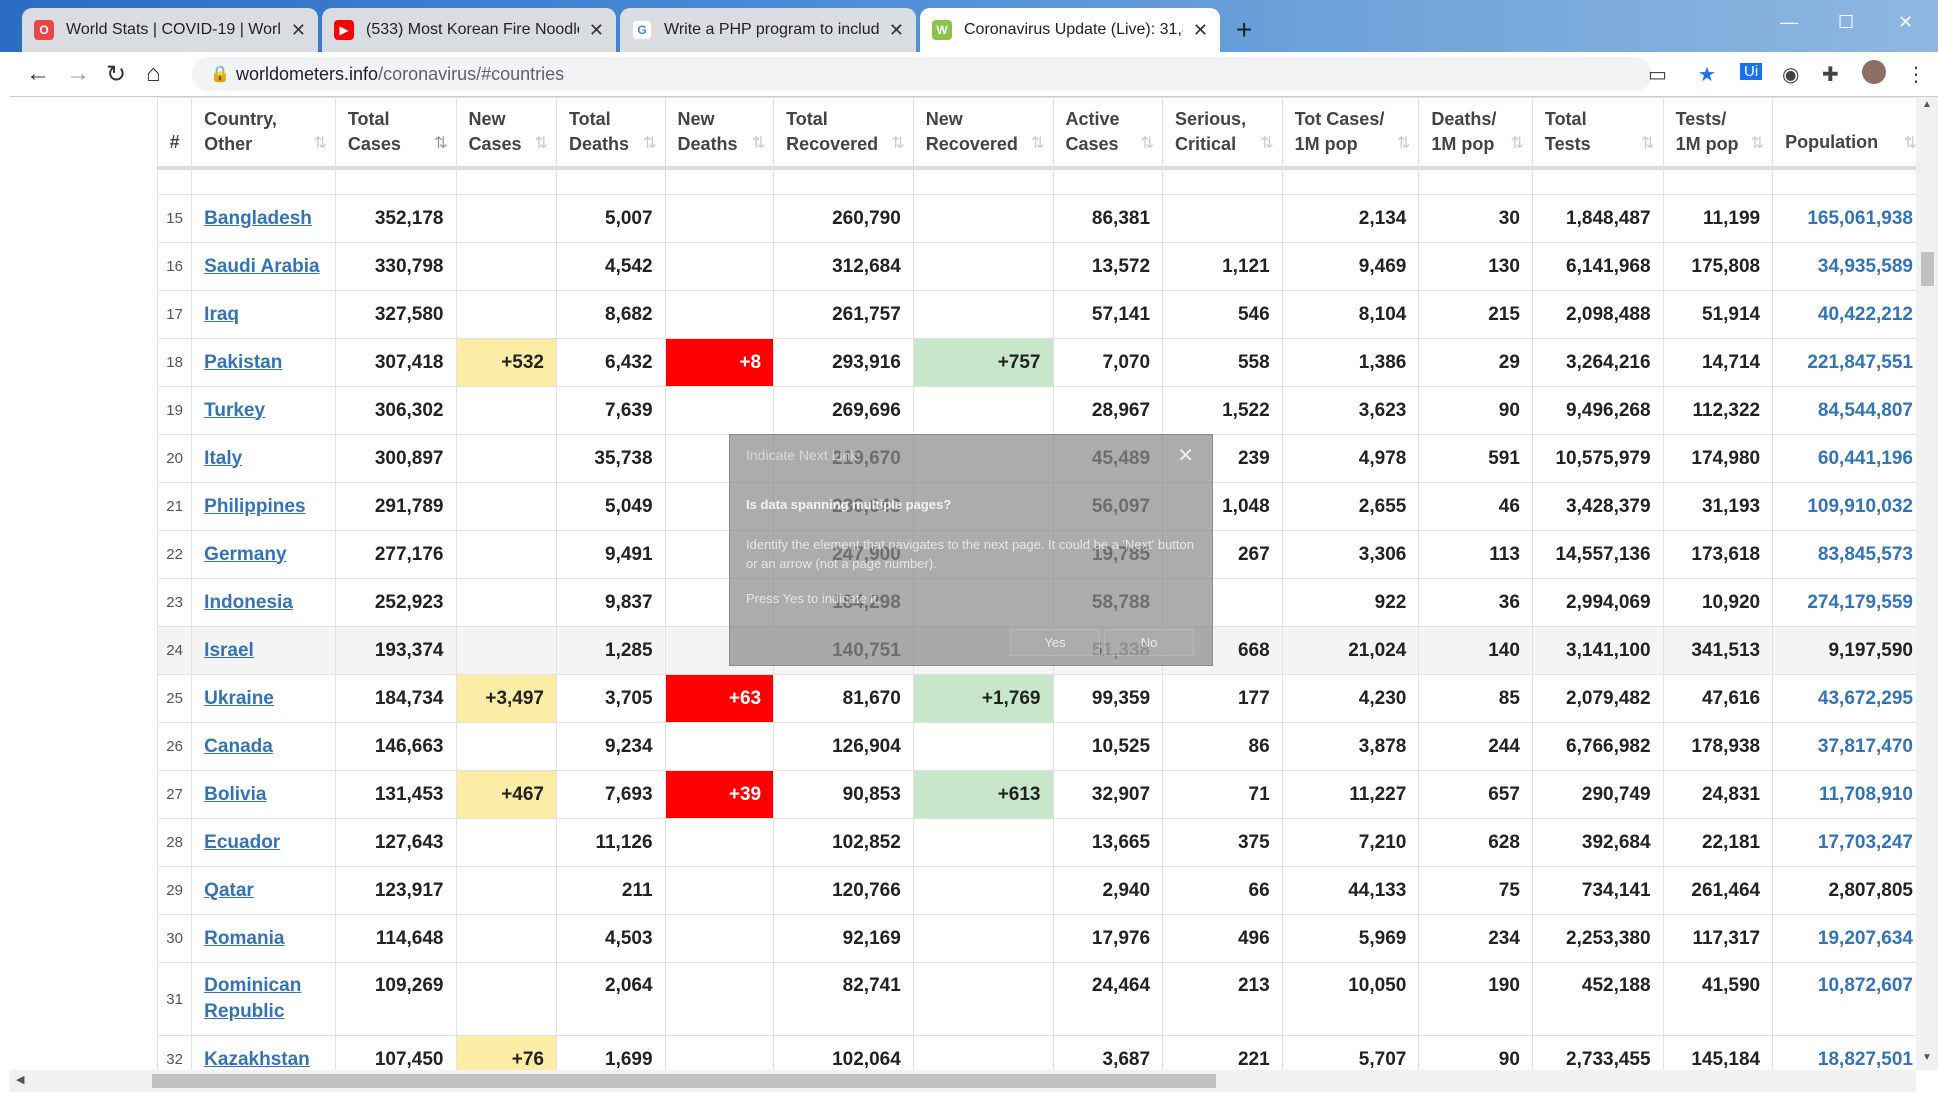 The image size is (1938, 1098). Describe the element at coordinates (223, 458) in the screenshot. I see `country-link: Italy` at that location.